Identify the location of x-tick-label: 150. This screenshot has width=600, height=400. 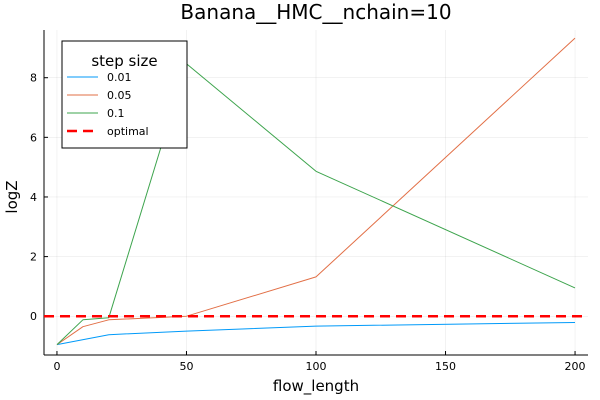
(445, 366).